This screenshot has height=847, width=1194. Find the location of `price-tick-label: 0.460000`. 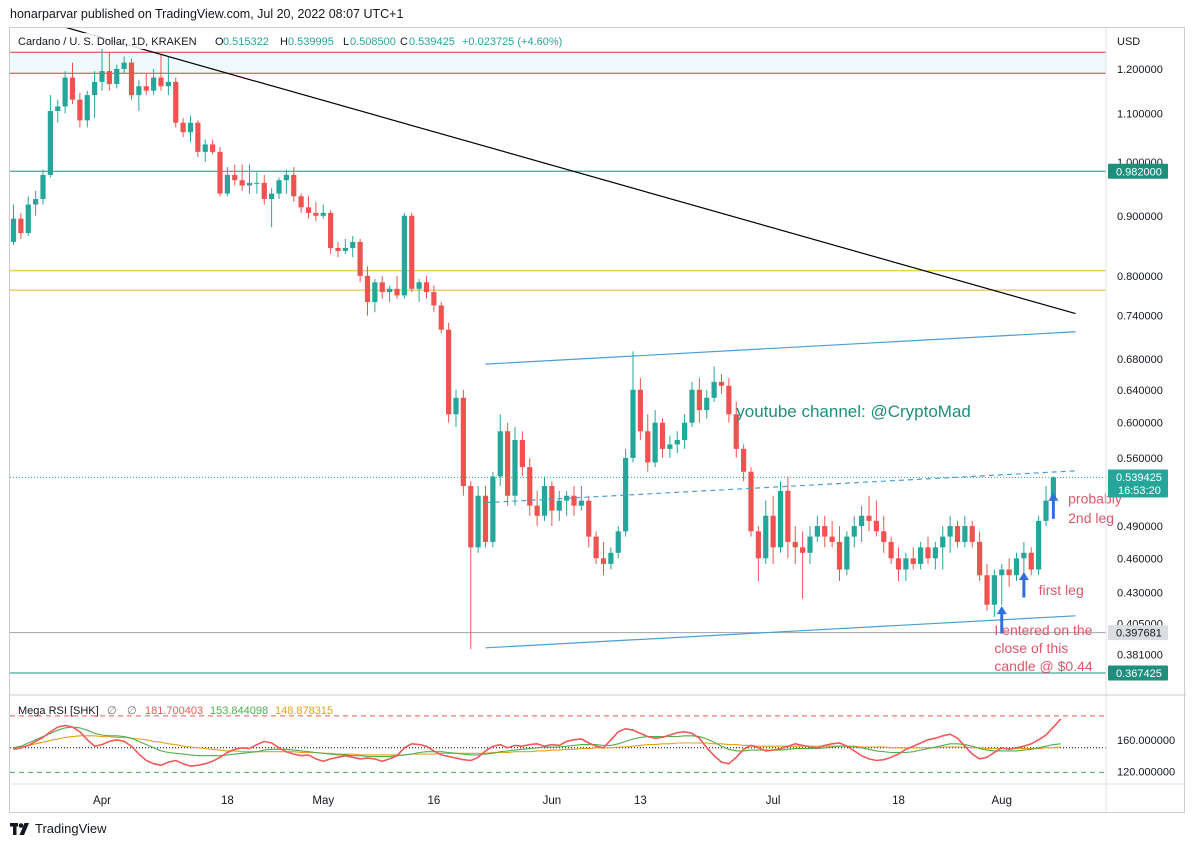

price-tick-label: 0.460000 is located at coordinates (1140, 559).